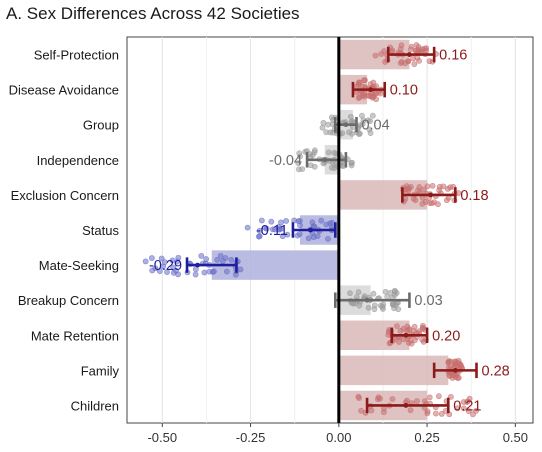 This screenshot has width=542, height=452. What do you see at coordinates (428, 301) in the screenshot?
I see `value-label: 0.03` at bounding box center [428, 301].